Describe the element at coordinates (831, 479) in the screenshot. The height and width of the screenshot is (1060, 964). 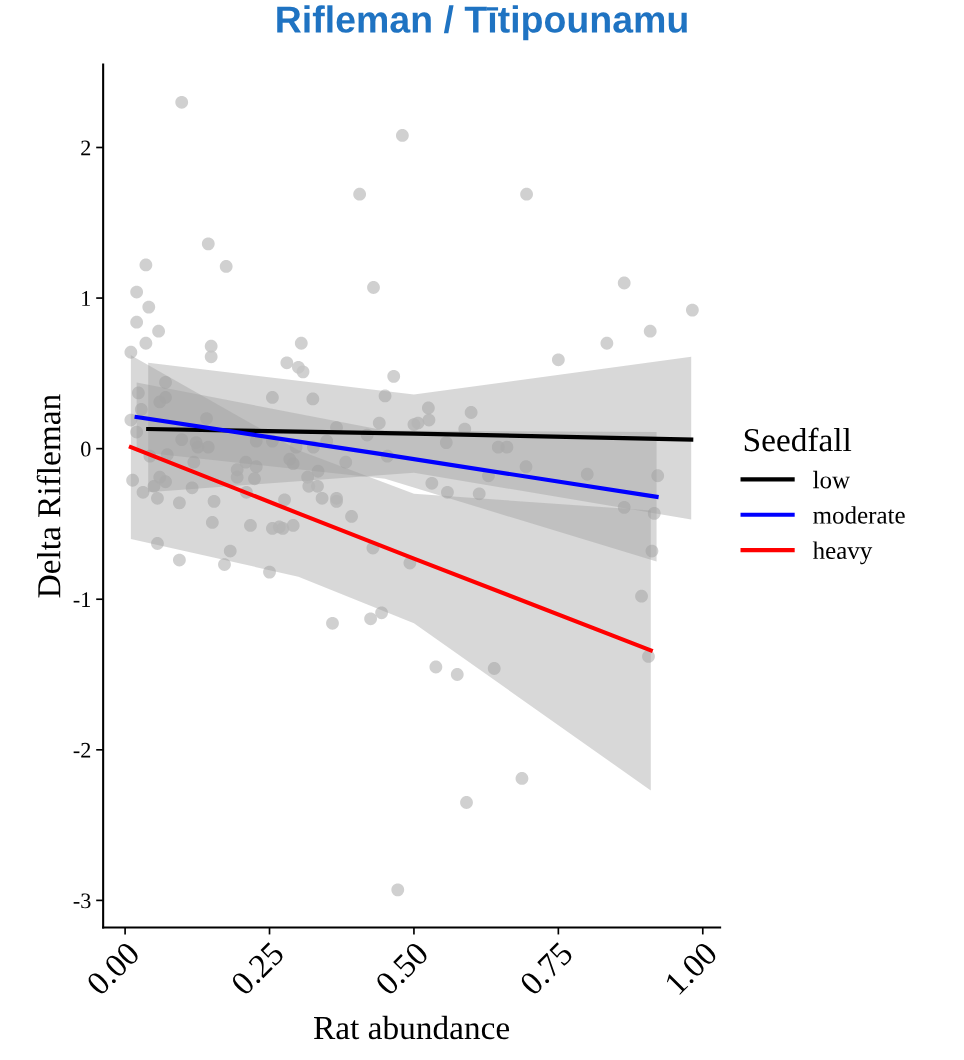
I see `legend-label: low` at that location.